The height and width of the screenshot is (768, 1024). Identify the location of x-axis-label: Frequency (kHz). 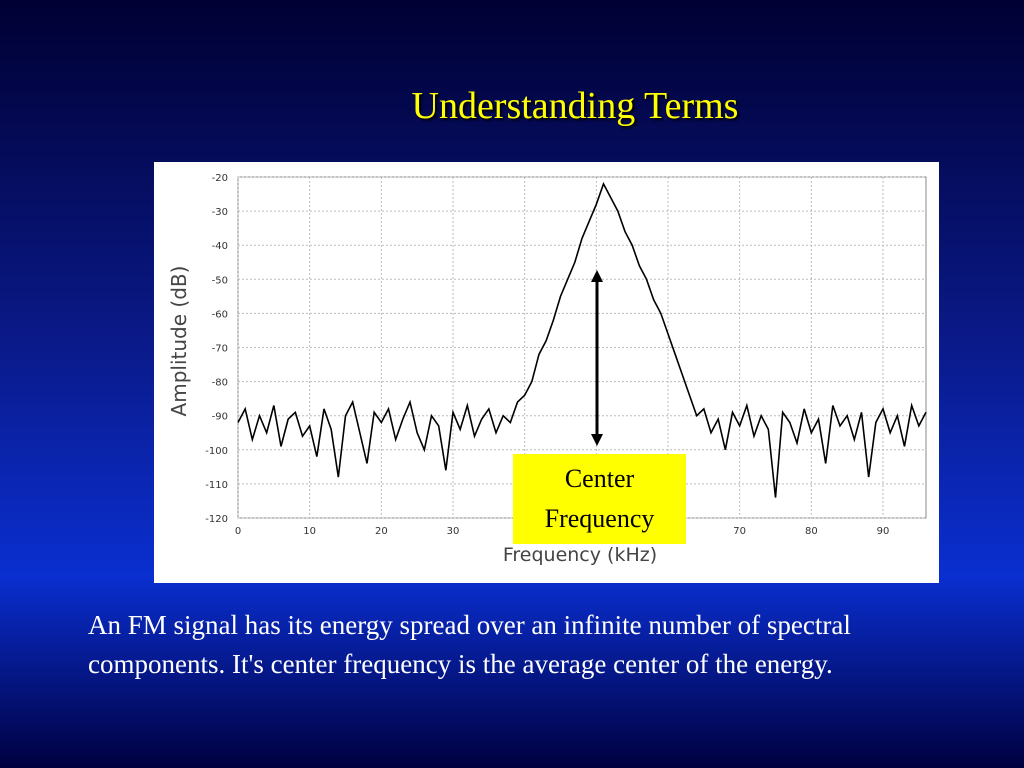
(580, 555).